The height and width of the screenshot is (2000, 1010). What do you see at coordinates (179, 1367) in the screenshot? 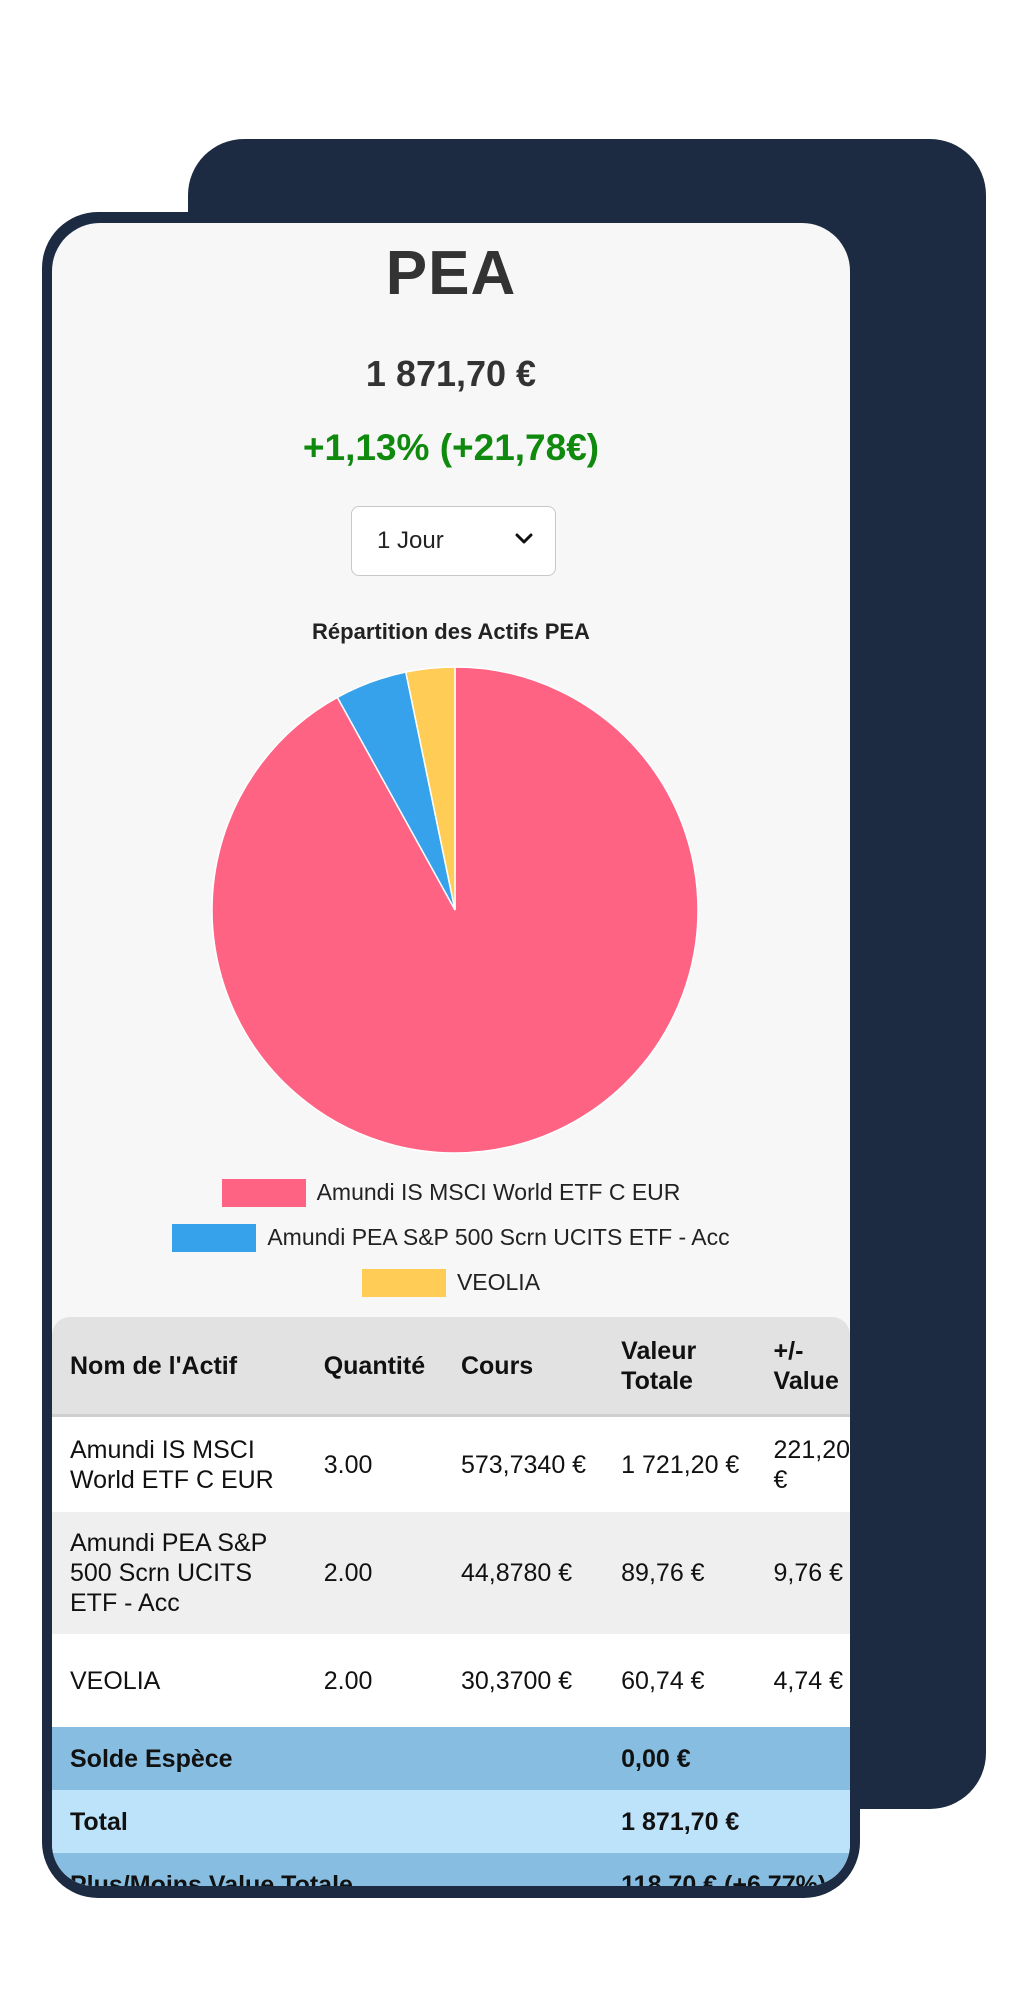
I see `column-header-name: Nom de l'Actif` at bounding box center [179, 1367].